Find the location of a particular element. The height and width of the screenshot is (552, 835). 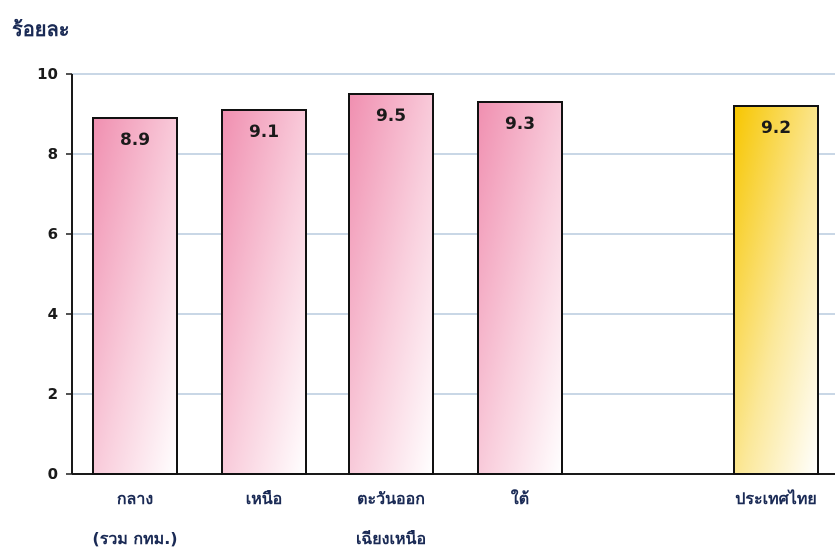

category-label: กลาง is located at coordinates (135, 498).